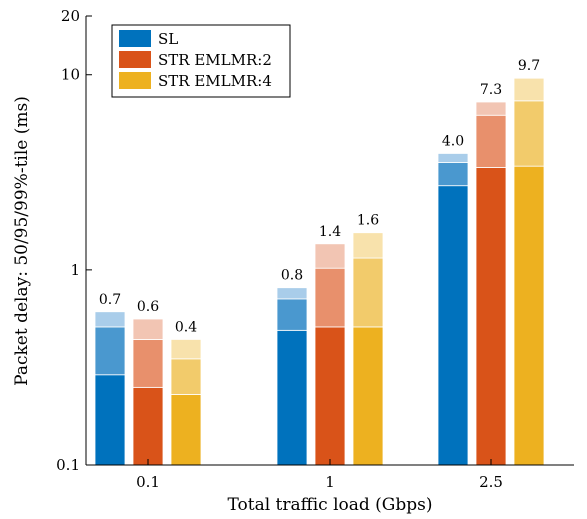 This screenshot has height=519, width=587. Describe the element at coordinates (110, 300) in the screenshot. I see `bar-value-label: 0.7` at that location.